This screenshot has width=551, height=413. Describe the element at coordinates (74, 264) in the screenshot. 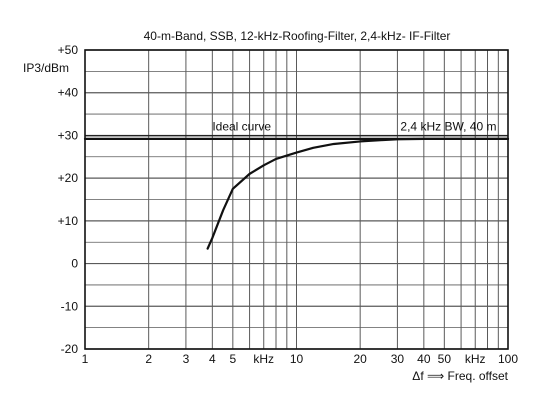

I see `y-tick-label: 0` at that location.